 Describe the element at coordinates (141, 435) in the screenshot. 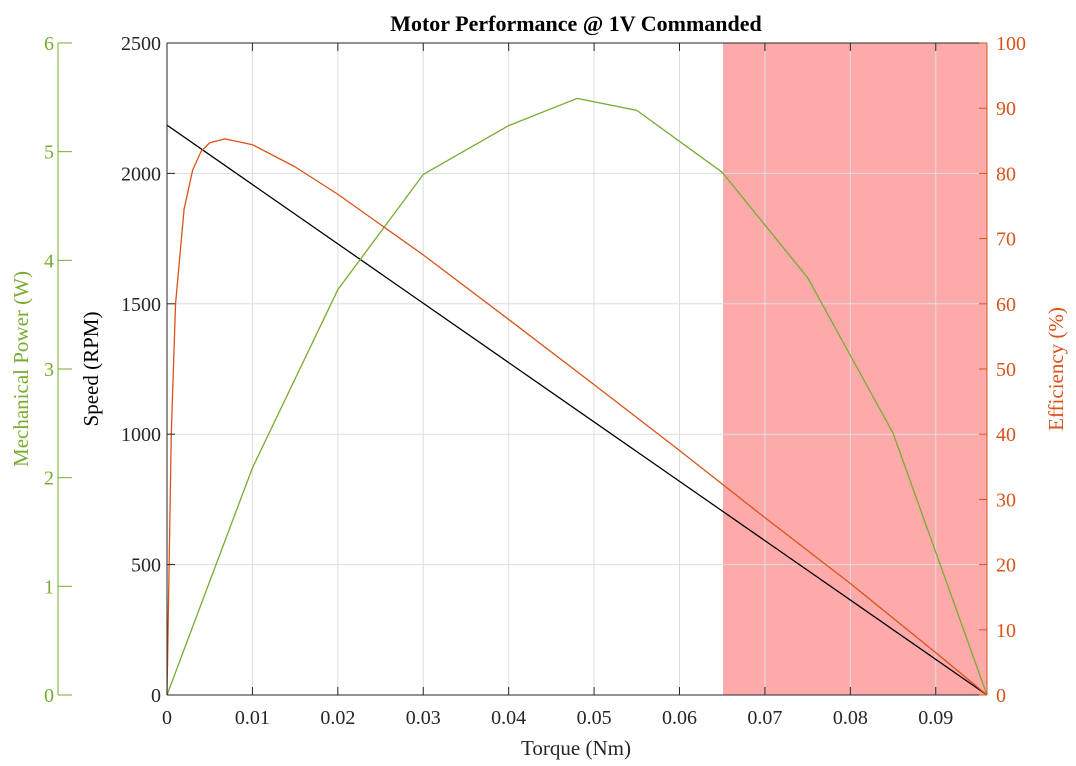

I see `y-tick-label: 1000` at that location.